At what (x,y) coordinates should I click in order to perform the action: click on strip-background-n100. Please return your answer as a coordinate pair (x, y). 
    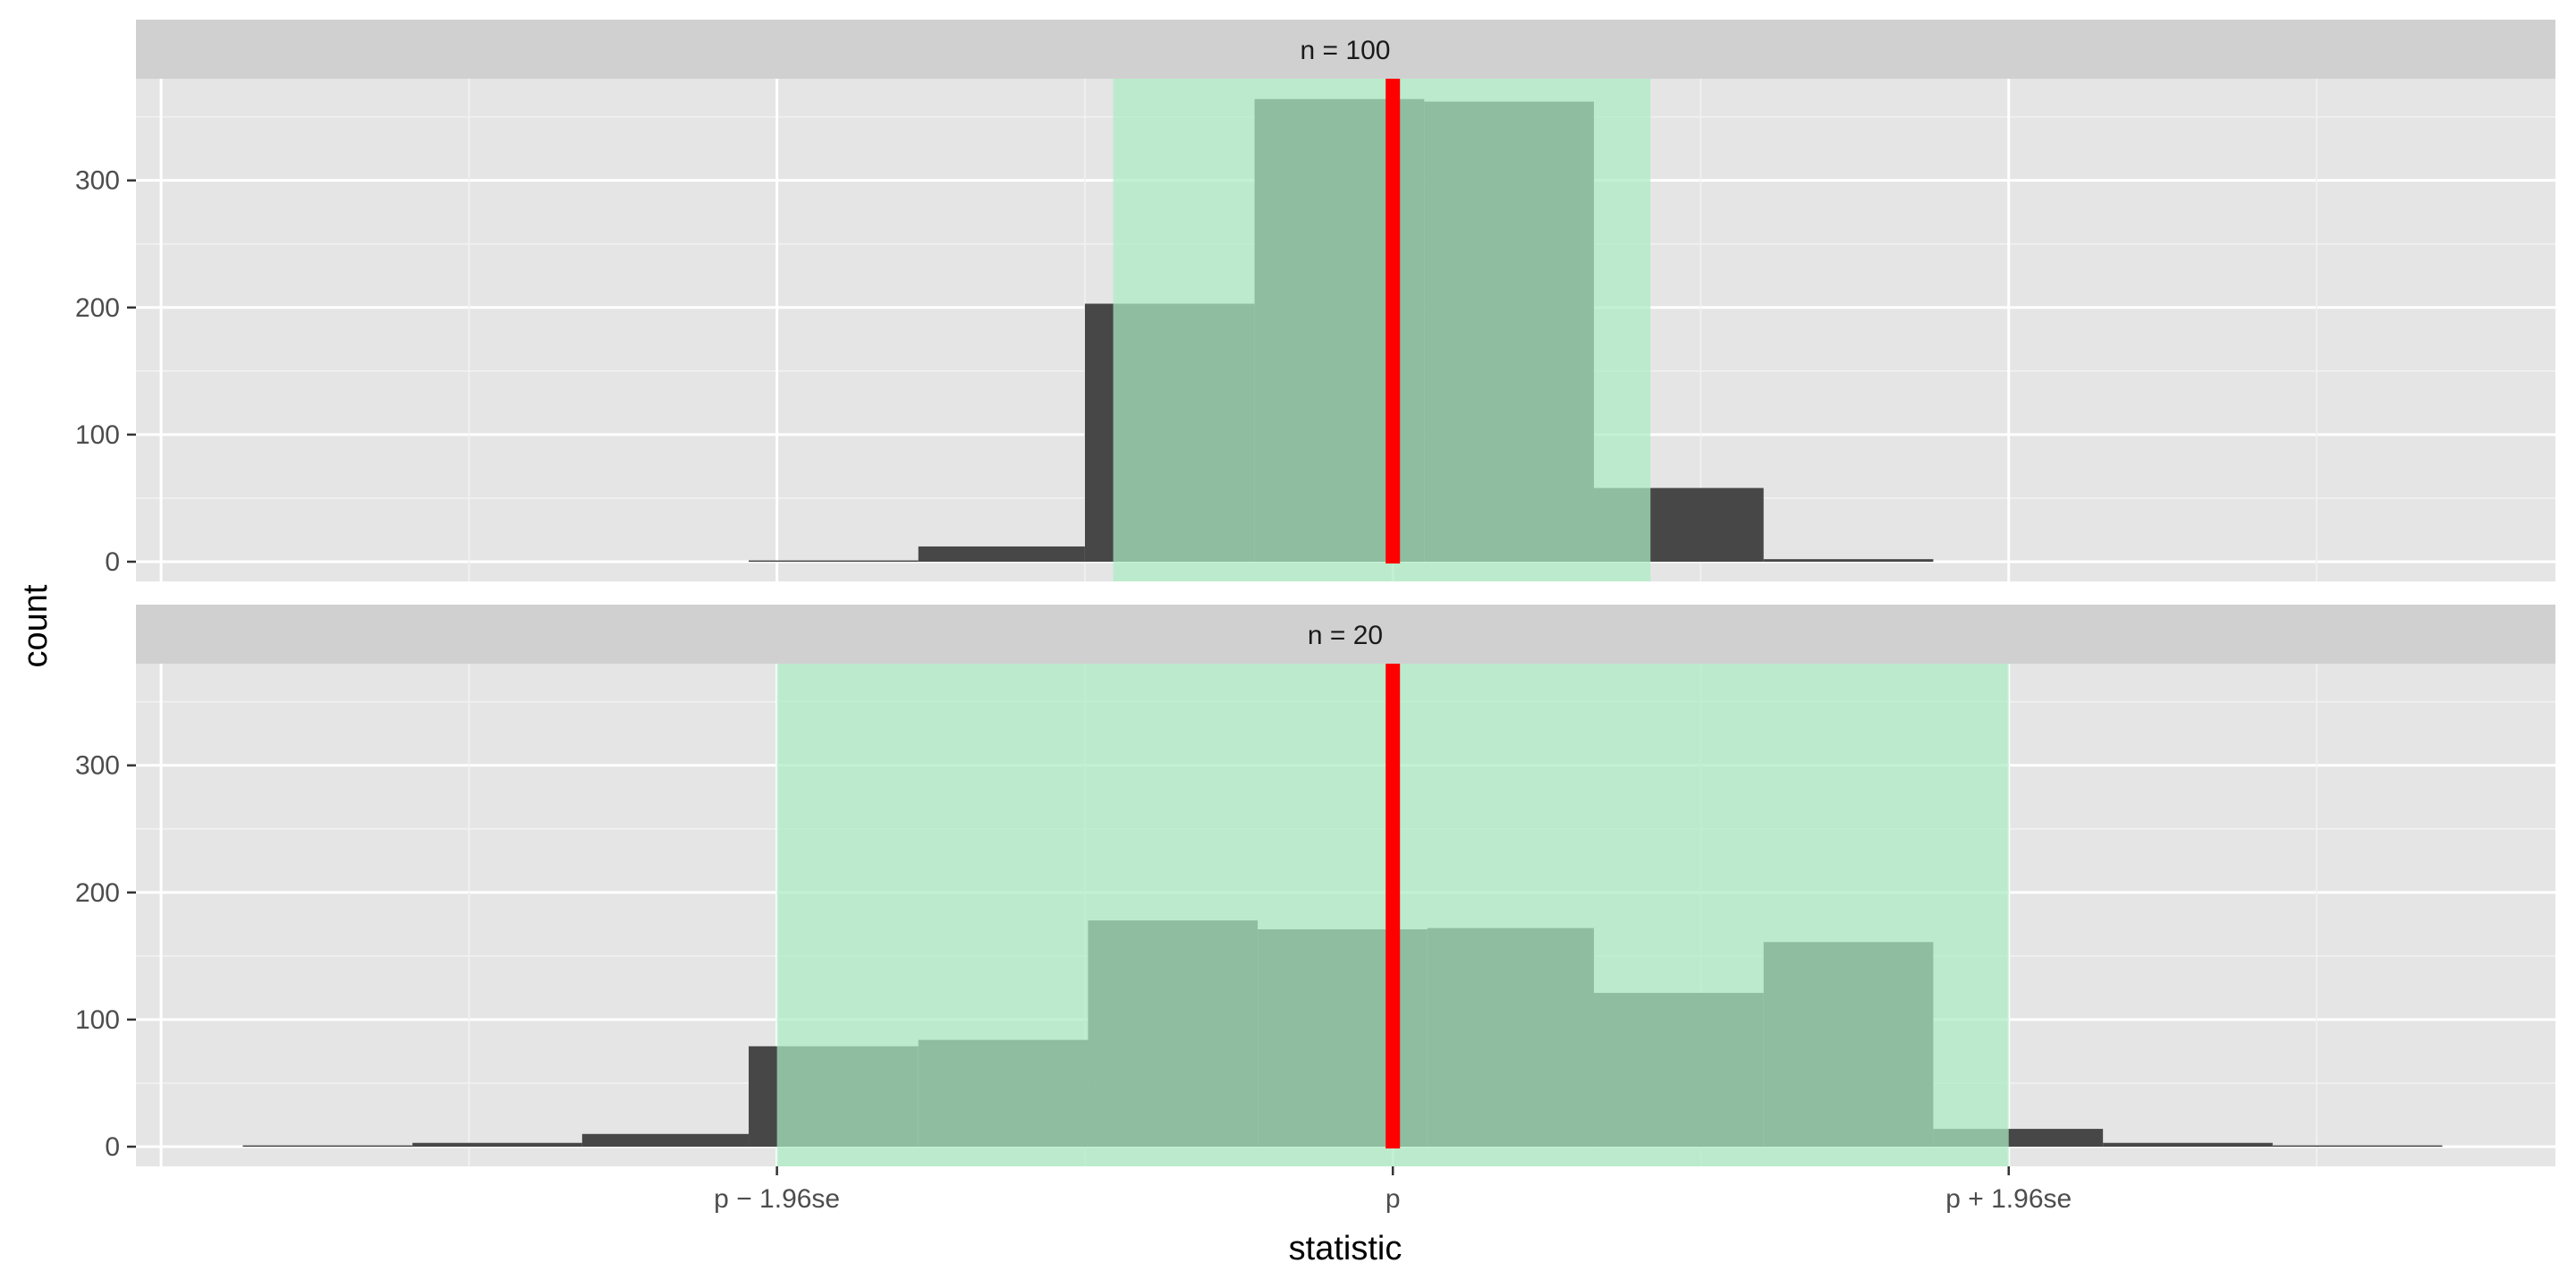
    Looking at the image, I should click on (1345, 49).